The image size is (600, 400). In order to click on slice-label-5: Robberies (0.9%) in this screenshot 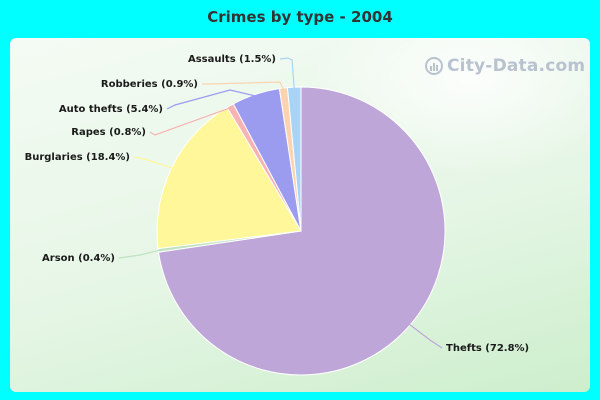, I will do `click(149, 84)`.